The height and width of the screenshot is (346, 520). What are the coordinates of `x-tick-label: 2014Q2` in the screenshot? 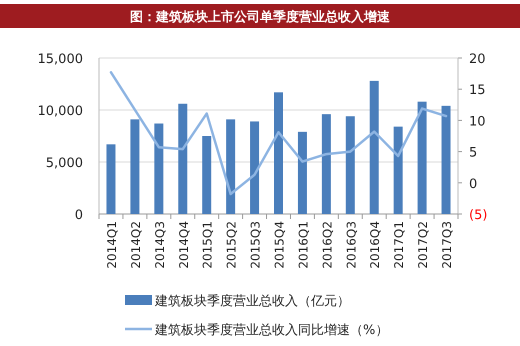 It's located at (135, 245).